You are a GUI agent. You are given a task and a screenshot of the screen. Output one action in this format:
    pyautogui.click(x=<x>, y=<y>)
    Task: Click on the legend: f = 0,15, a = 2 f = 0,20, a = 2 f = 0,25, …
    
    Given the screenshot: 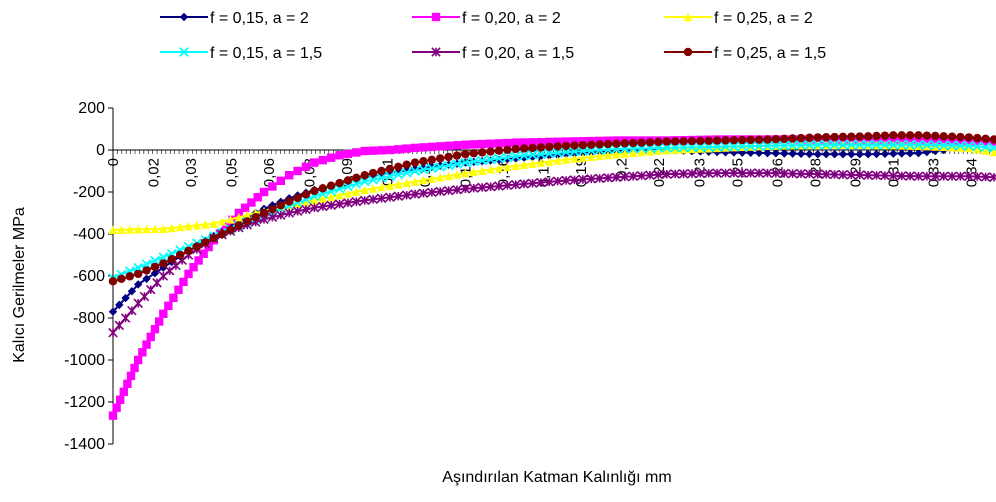 What is the action you would take?
    pyautogui.click(x=493, y=36)
    